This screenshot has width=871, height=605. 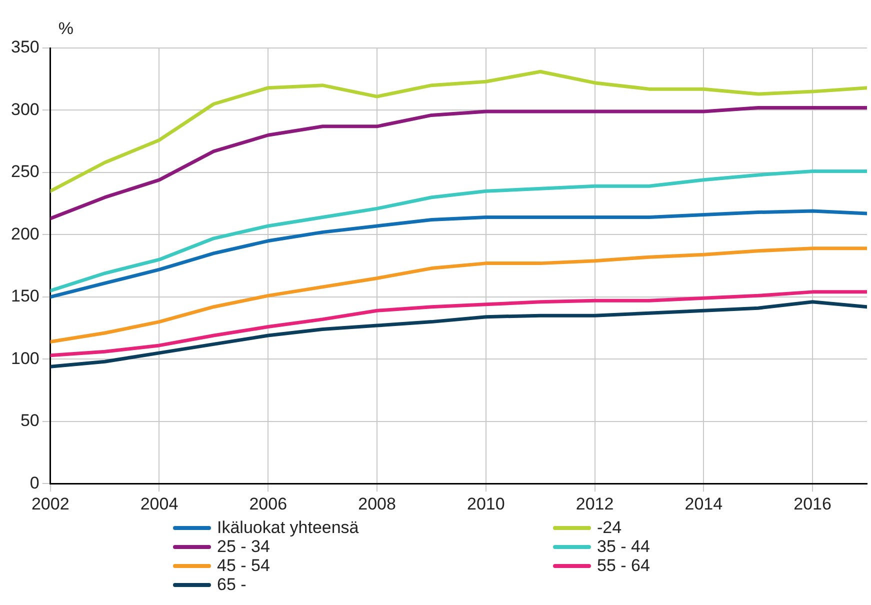 I want to click on x-tick-label: 2002, so click(x=50, y=504).